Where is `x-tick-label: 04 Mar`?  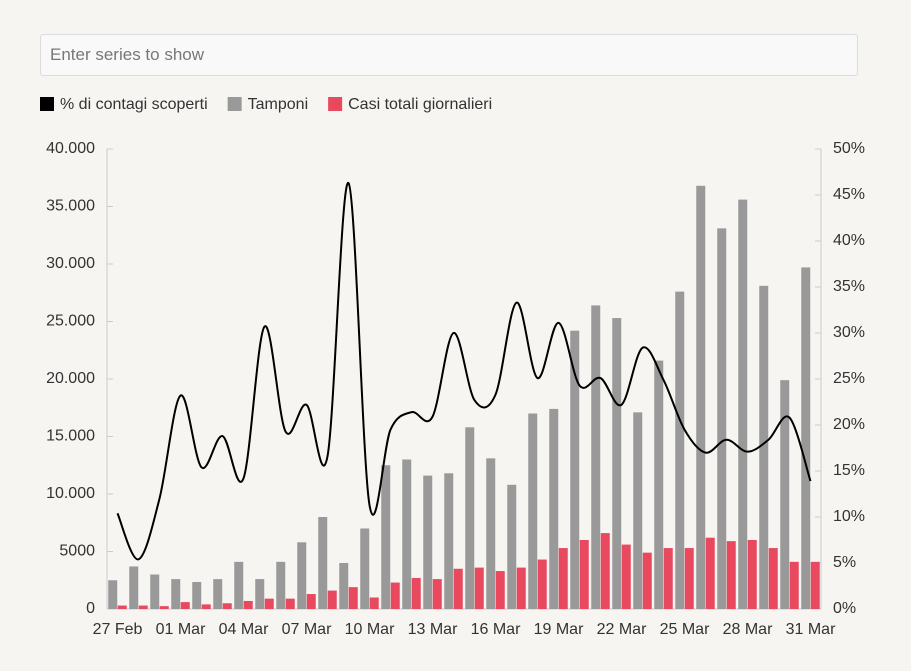 x-tick-label: 04 Mar is located at coordinates (244, 629).